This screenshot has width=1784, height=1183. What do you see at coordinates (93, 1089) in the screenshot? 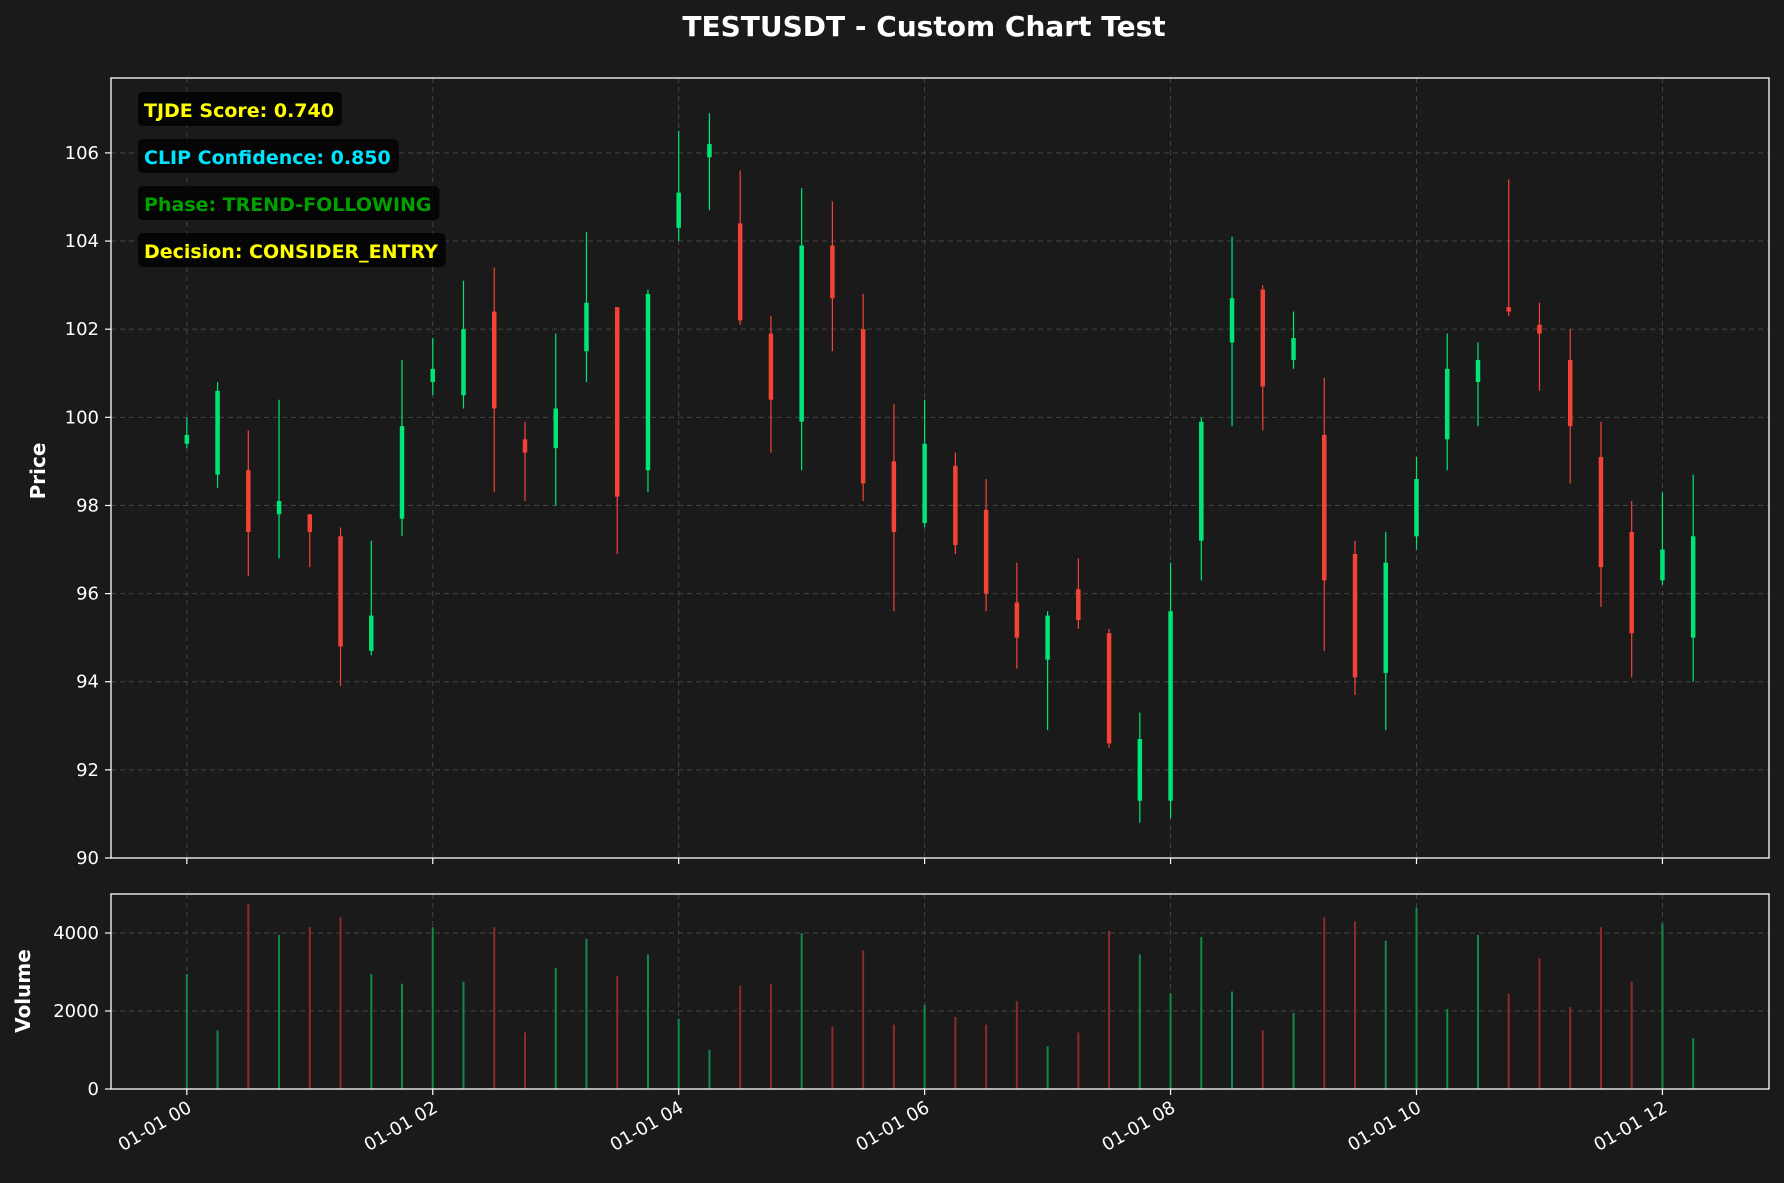
I see `volume-y-tick-label: 0` at bounding box center [93, 1089].